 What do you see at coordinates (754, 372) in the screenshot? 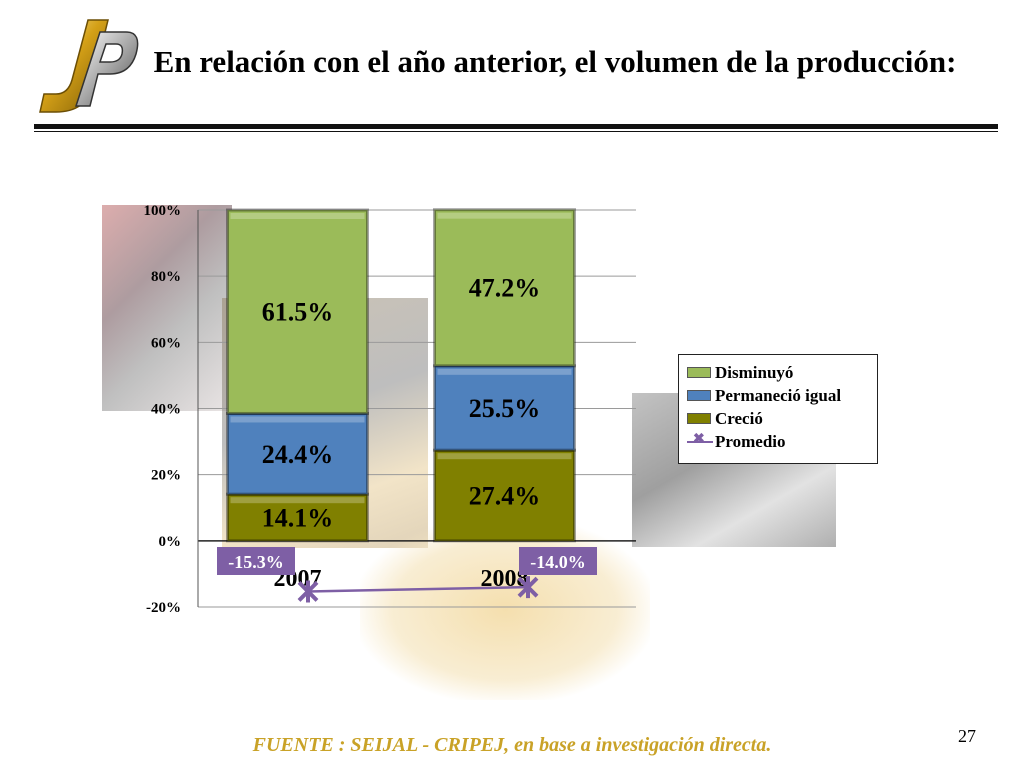
I see `legend-label-disminuyo: Disminuyó` at bounding box center [754, 372].